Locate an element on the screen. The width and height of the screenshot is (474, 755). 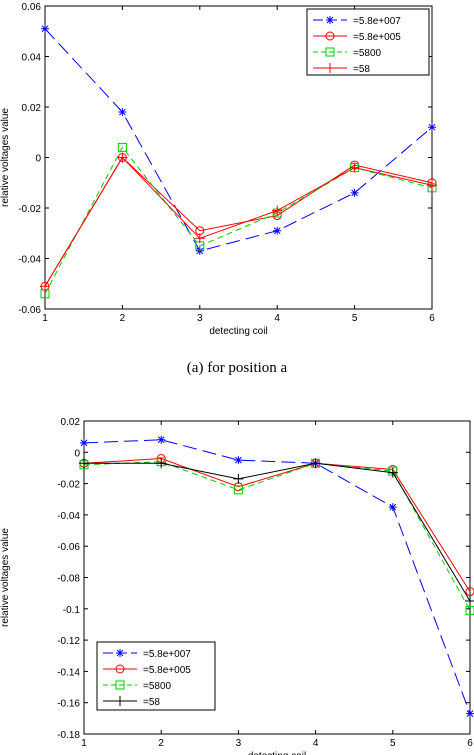
chart-b-xtick-label: 6 is located at coordinates (470, 743).